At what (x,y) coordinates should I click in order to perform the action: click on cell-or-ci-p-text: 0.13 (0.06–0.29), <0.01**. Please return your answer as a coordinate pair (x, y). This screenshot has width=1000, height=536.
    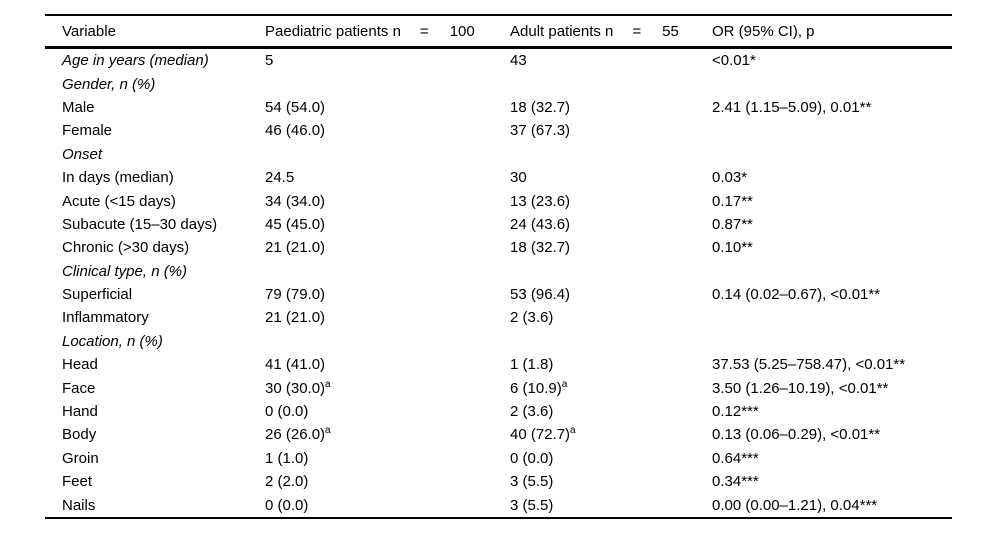
    Looking at the image, I should click on (796, 435).